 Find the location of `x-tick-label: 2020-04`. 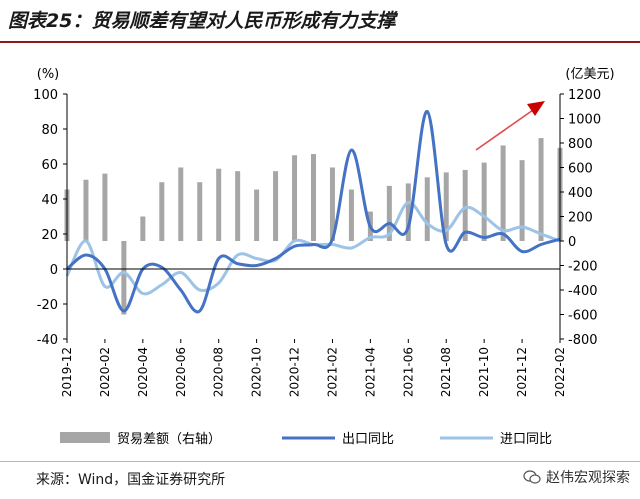

x-tick-label: 2020-04 is located at coordinates (143, 372).